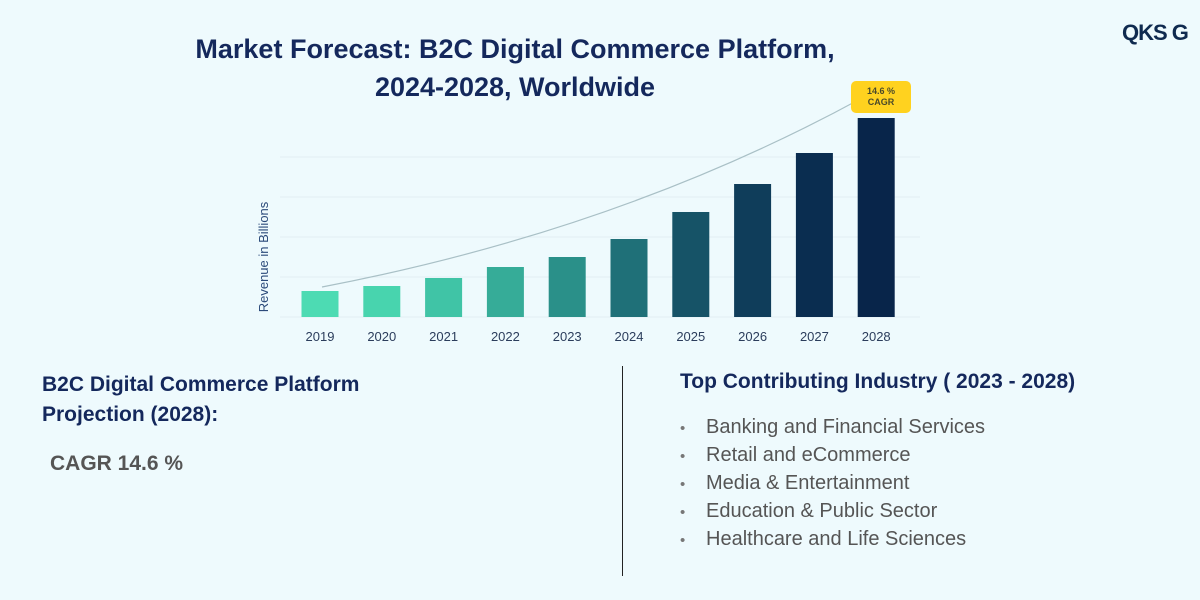 The width and height of the screenshot is (1200, 600). What do you see at coordinates (263, 256) in the screenshot?
I see `y-axis-label: Revenue in Billions` at bounding box center [263, 256].